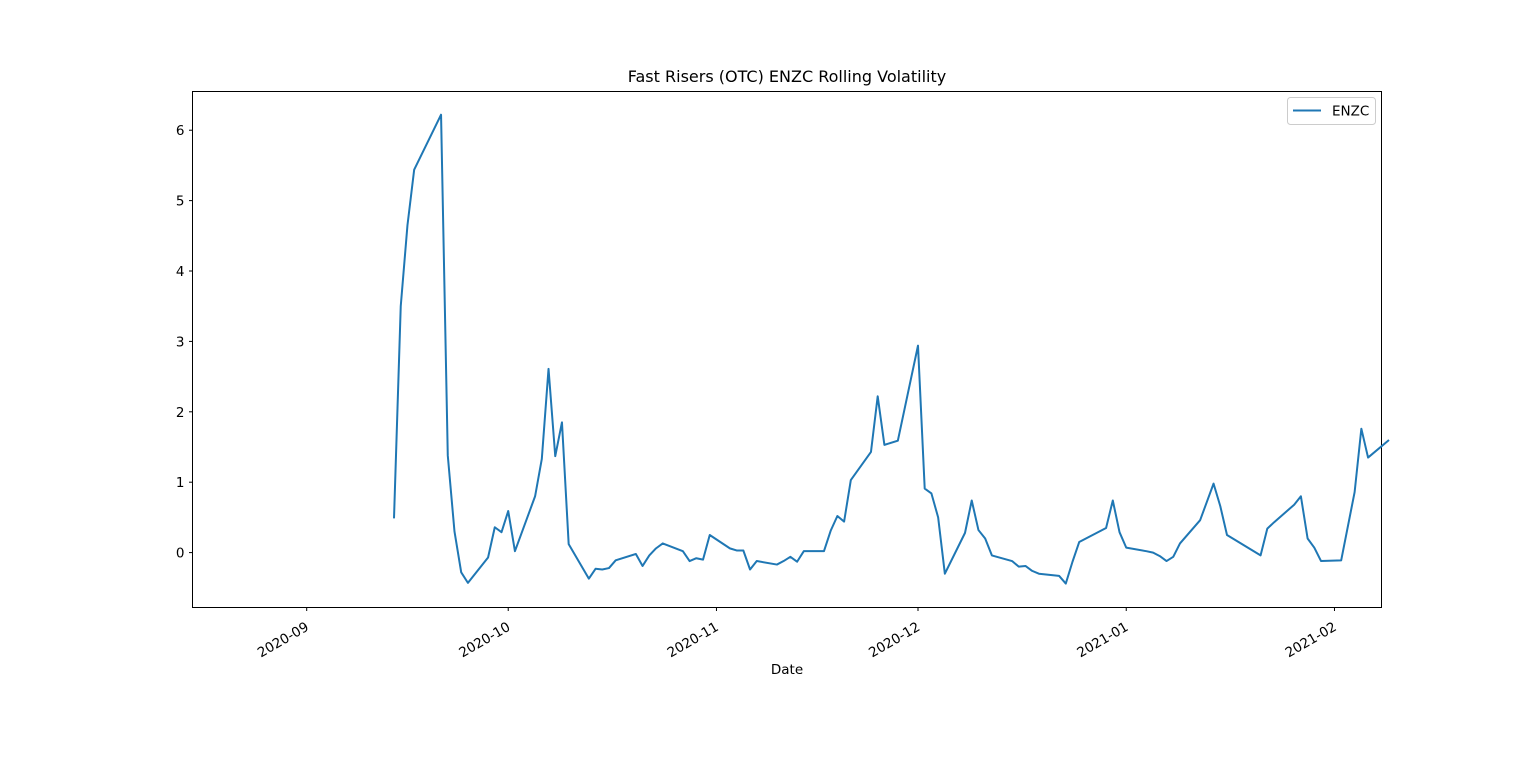 The height and width of the screenshot is (763, 1536). I want to click on x-axis-label: Date, so click(787, 670).